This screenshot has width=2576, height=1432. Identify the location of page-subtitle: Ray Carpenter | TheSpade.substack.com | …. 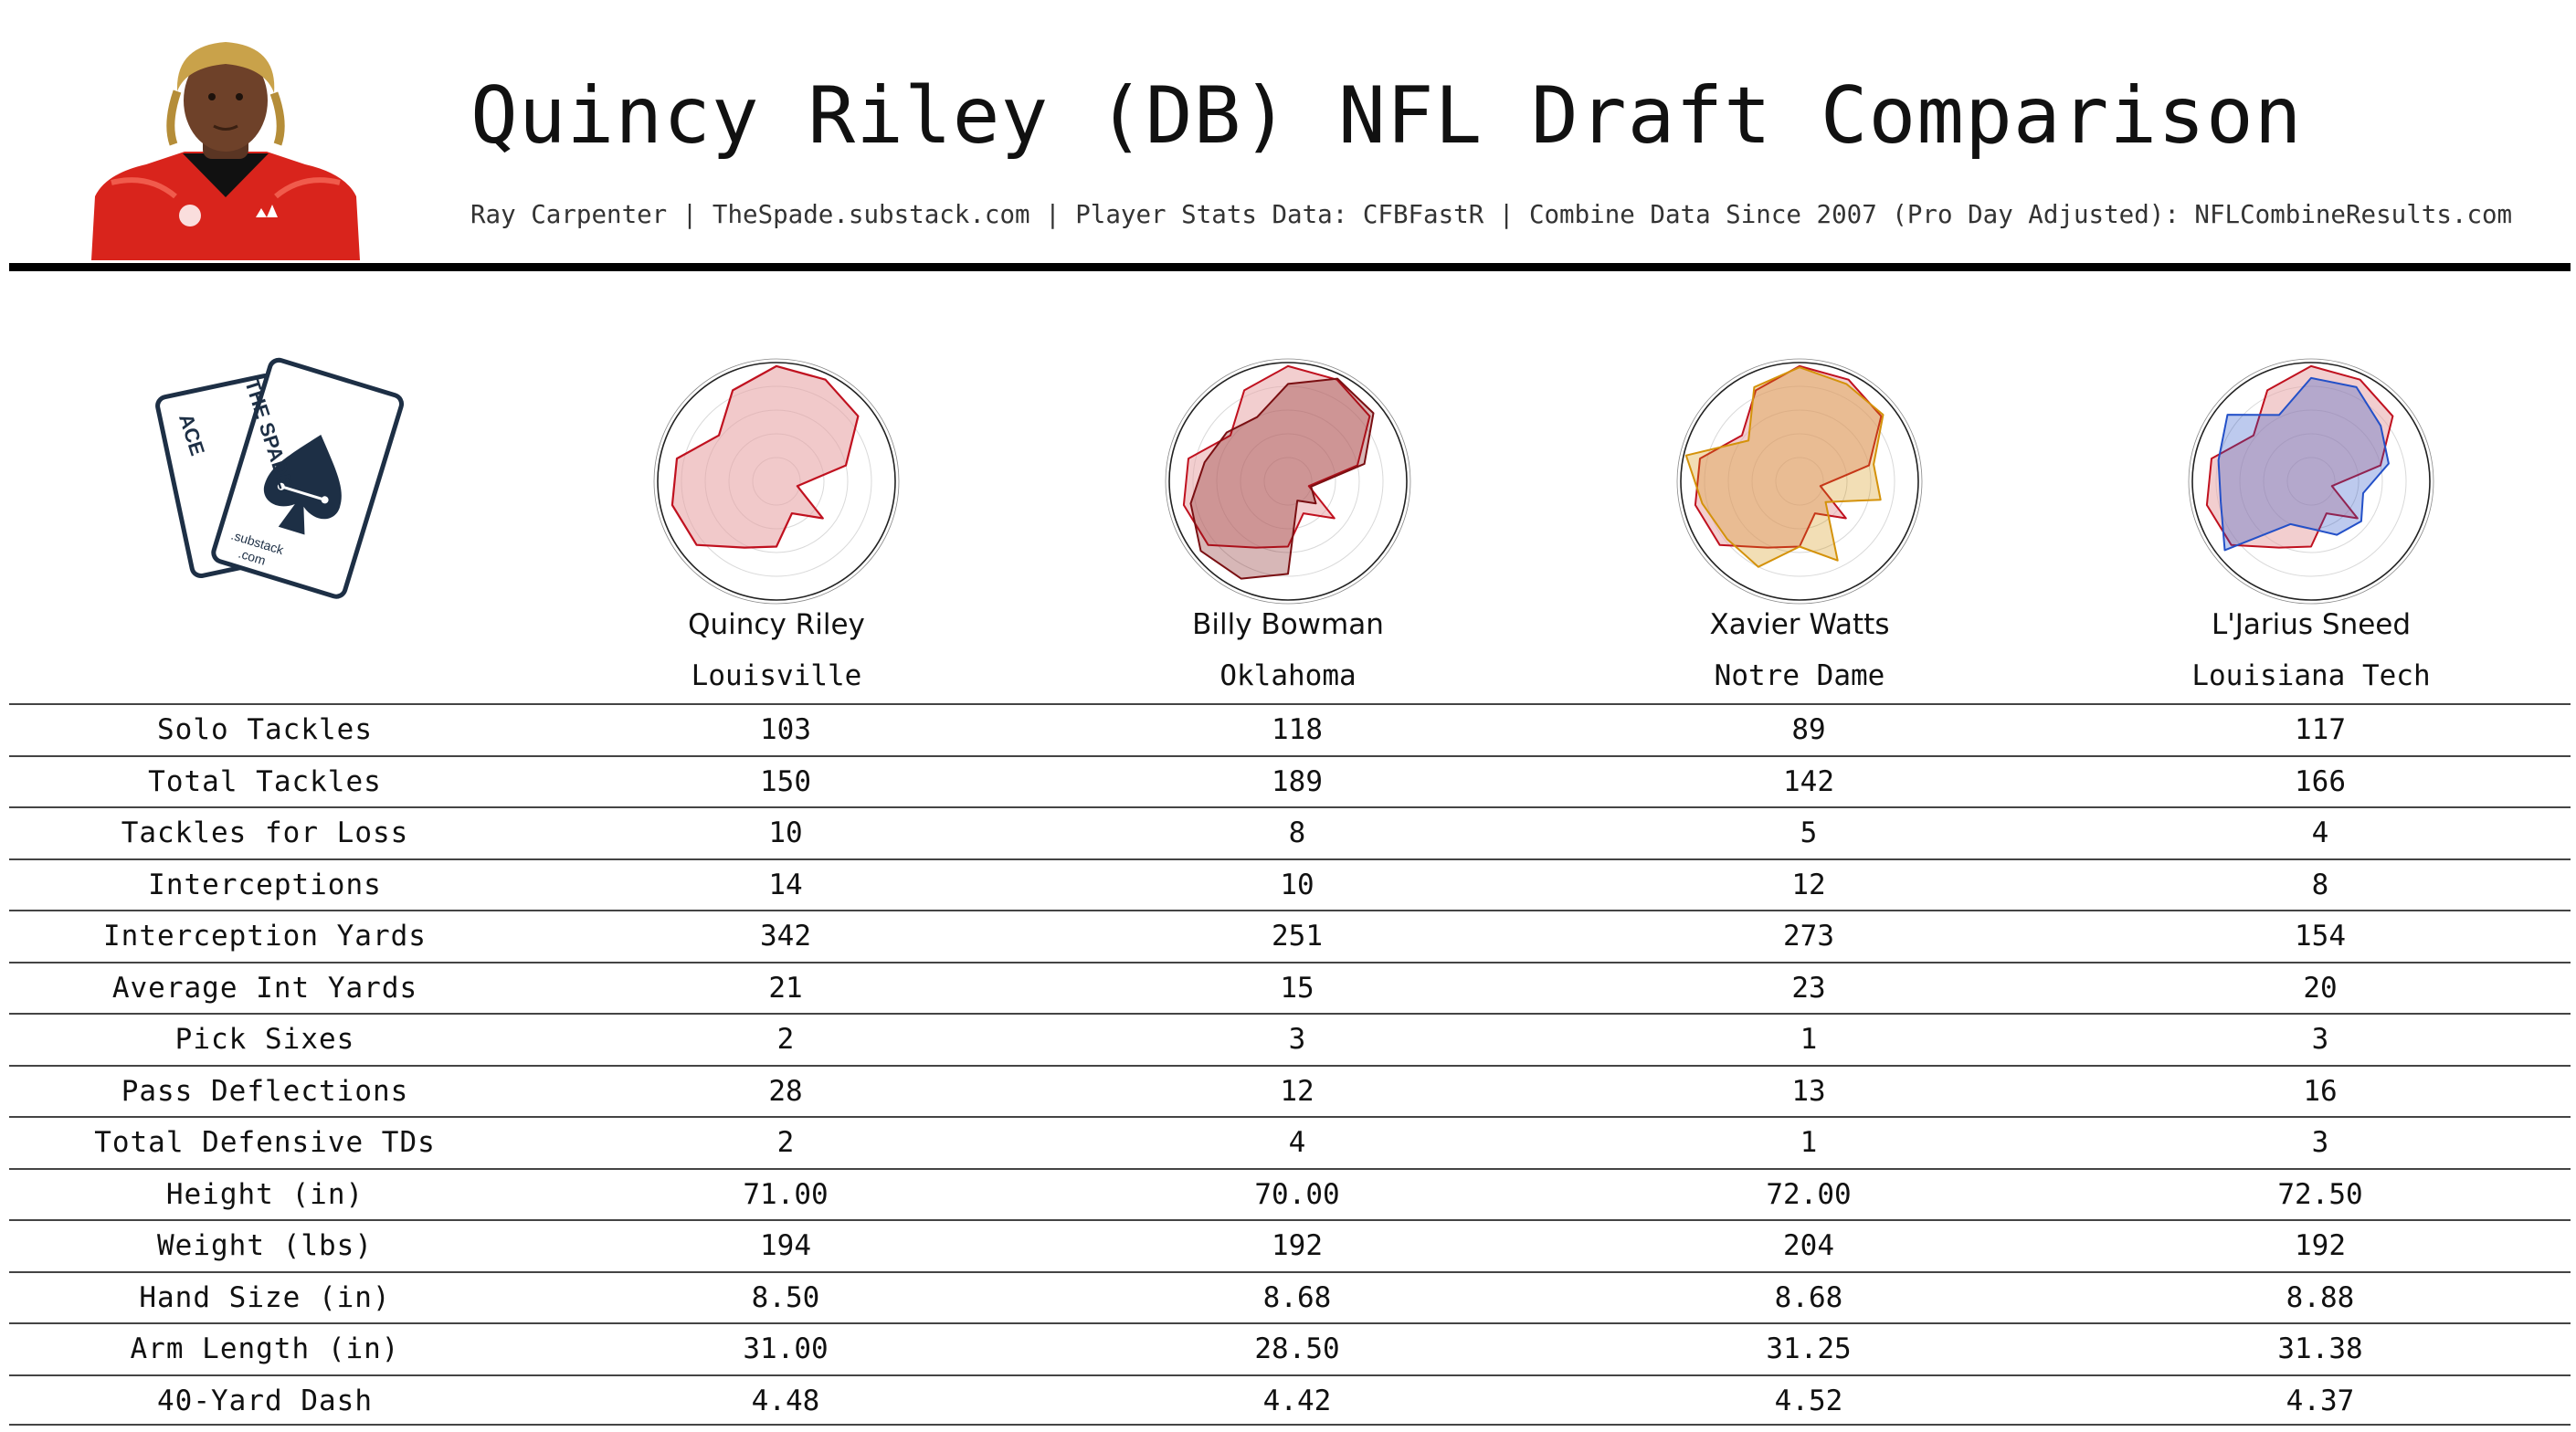
(1491, 214).